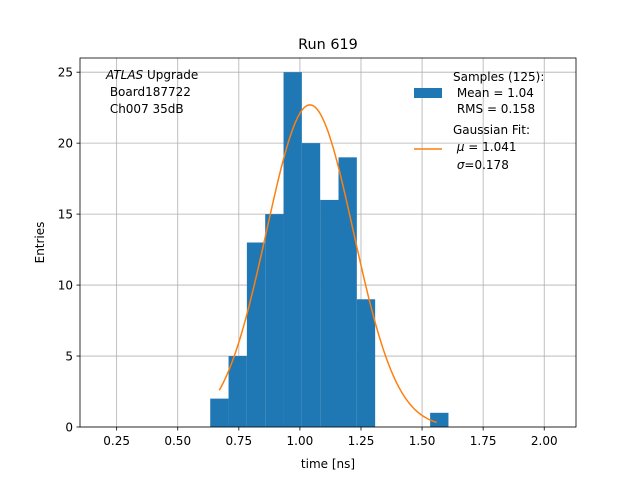 The height and width of the screenshot is (480, 640). I want to click on annotation-line-1: ATLAS Upgrade, so click(151, 75).